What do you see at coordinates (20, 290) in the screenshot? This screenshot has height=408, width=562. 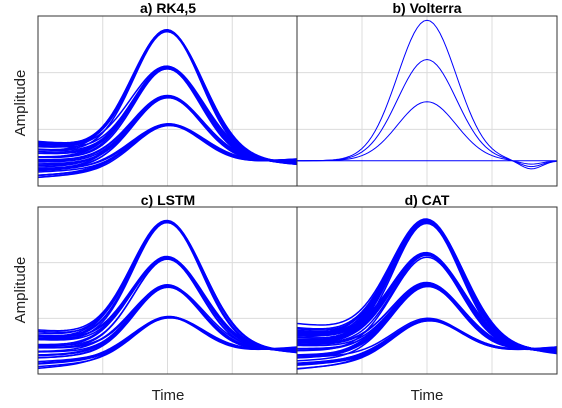 I see `y-axis-label-bottom: Amplitude` at bounding box center [20, 290].